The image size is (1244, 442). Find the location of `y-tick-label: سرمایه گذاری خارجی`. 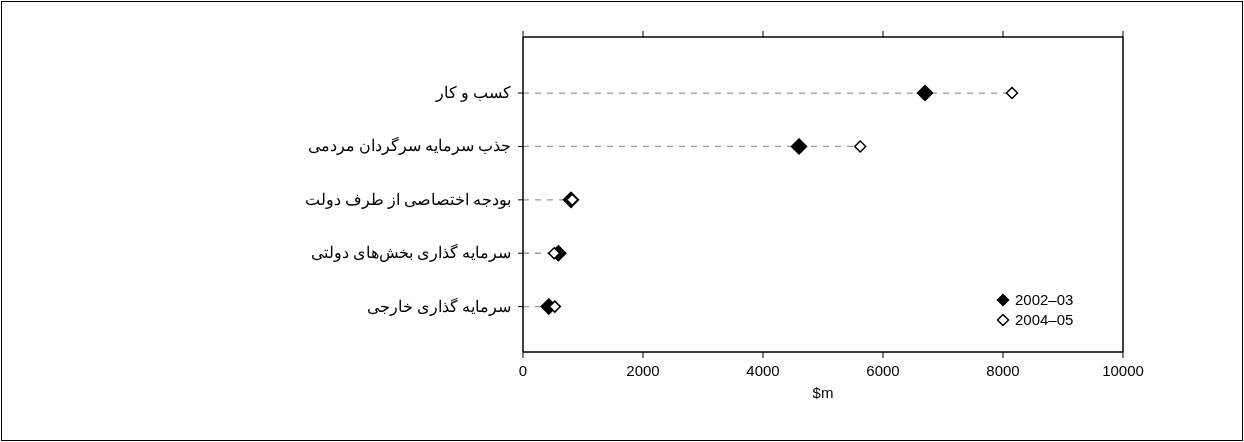

y-tick-label: سرمایه گذاری خارجی is located at coordinates (439, 306).